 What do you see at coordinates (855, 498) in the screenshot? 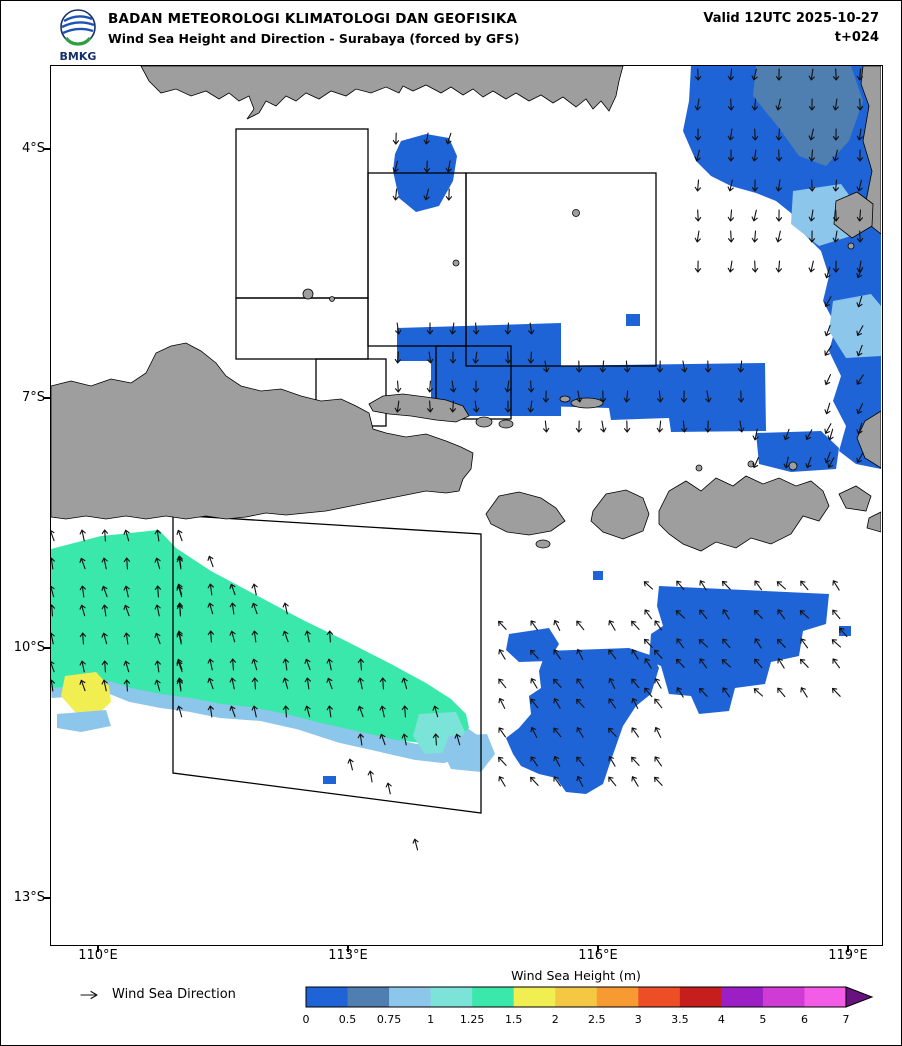
I see `island-komodo-group` at bounding box center [855, 498].